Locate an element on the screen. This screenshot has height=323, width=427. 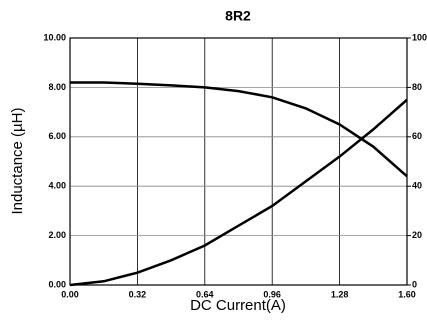
y2-tick-label: 0 is located at coordinates (414, 284).